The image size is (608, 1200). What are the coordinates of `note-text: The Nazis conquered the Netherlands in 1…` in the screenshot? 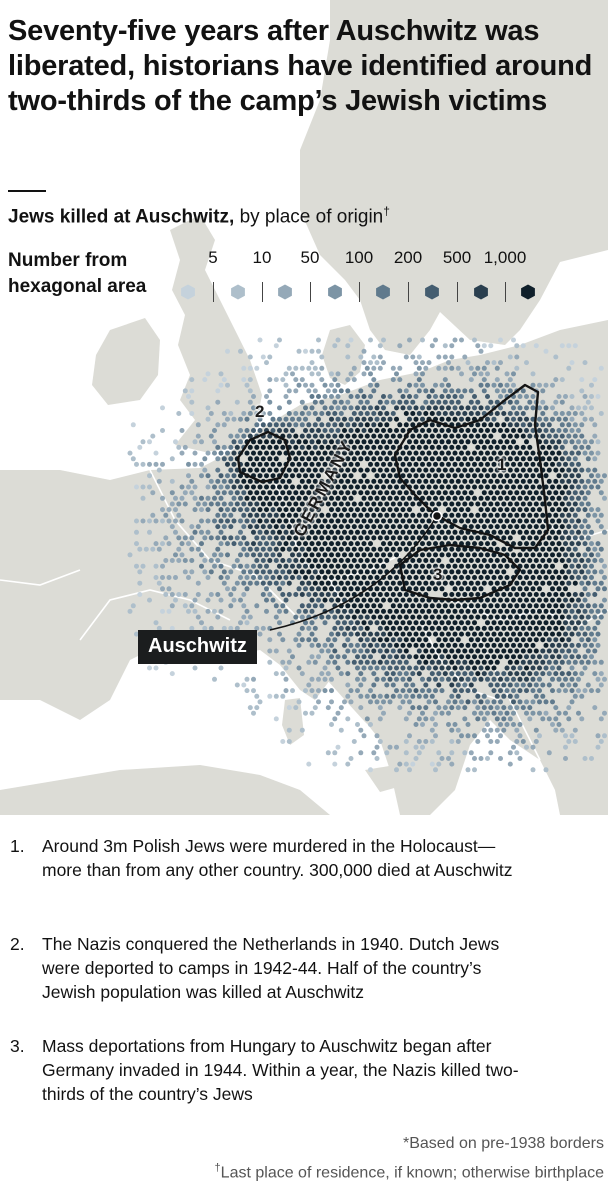 It's located at (271, 968).